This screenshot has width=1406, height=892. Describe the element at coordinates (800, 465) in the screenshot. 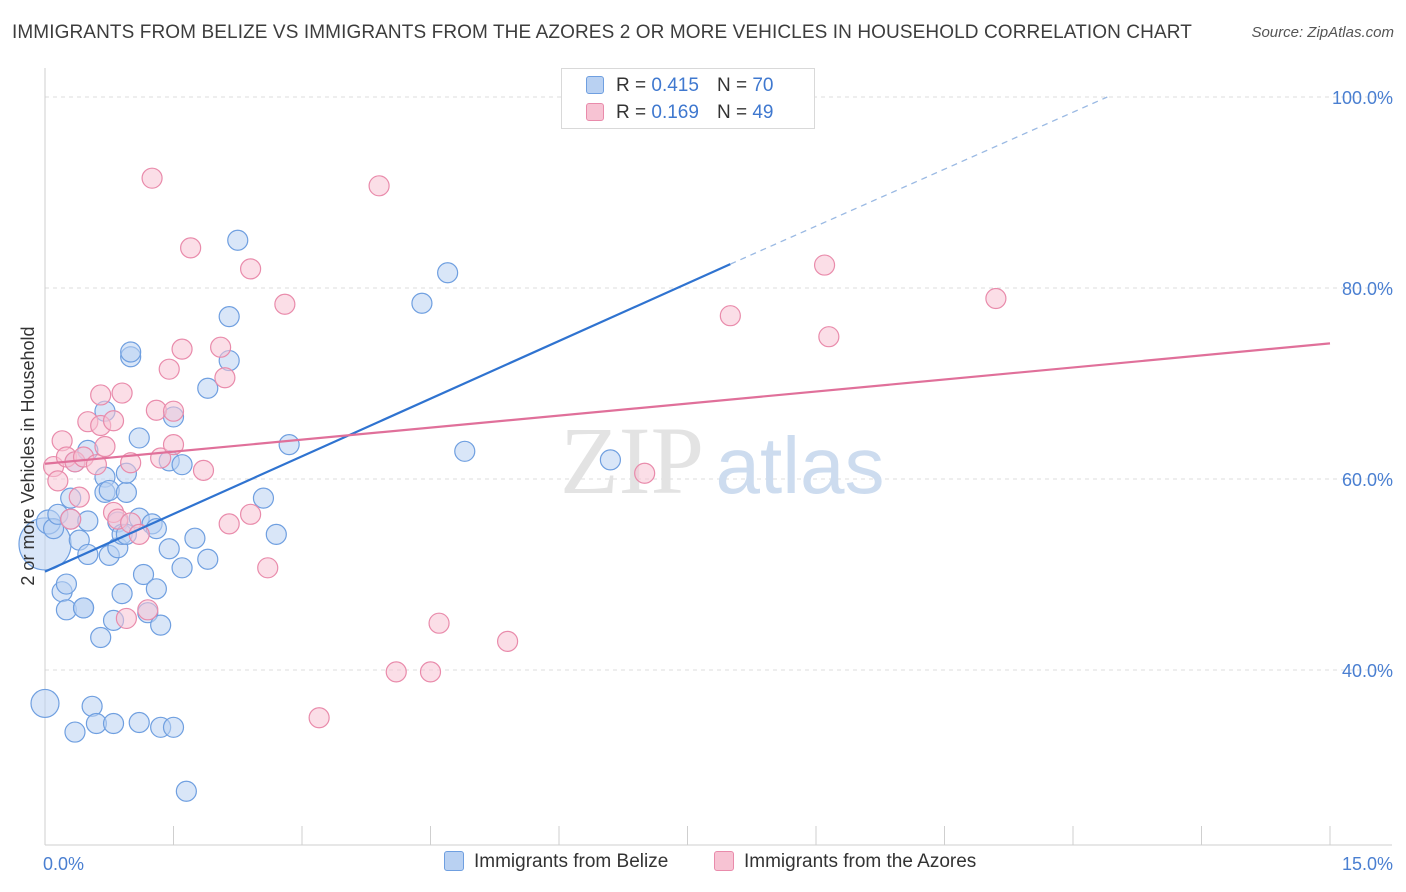

I see `watermark-atlas: atlas` at that location.